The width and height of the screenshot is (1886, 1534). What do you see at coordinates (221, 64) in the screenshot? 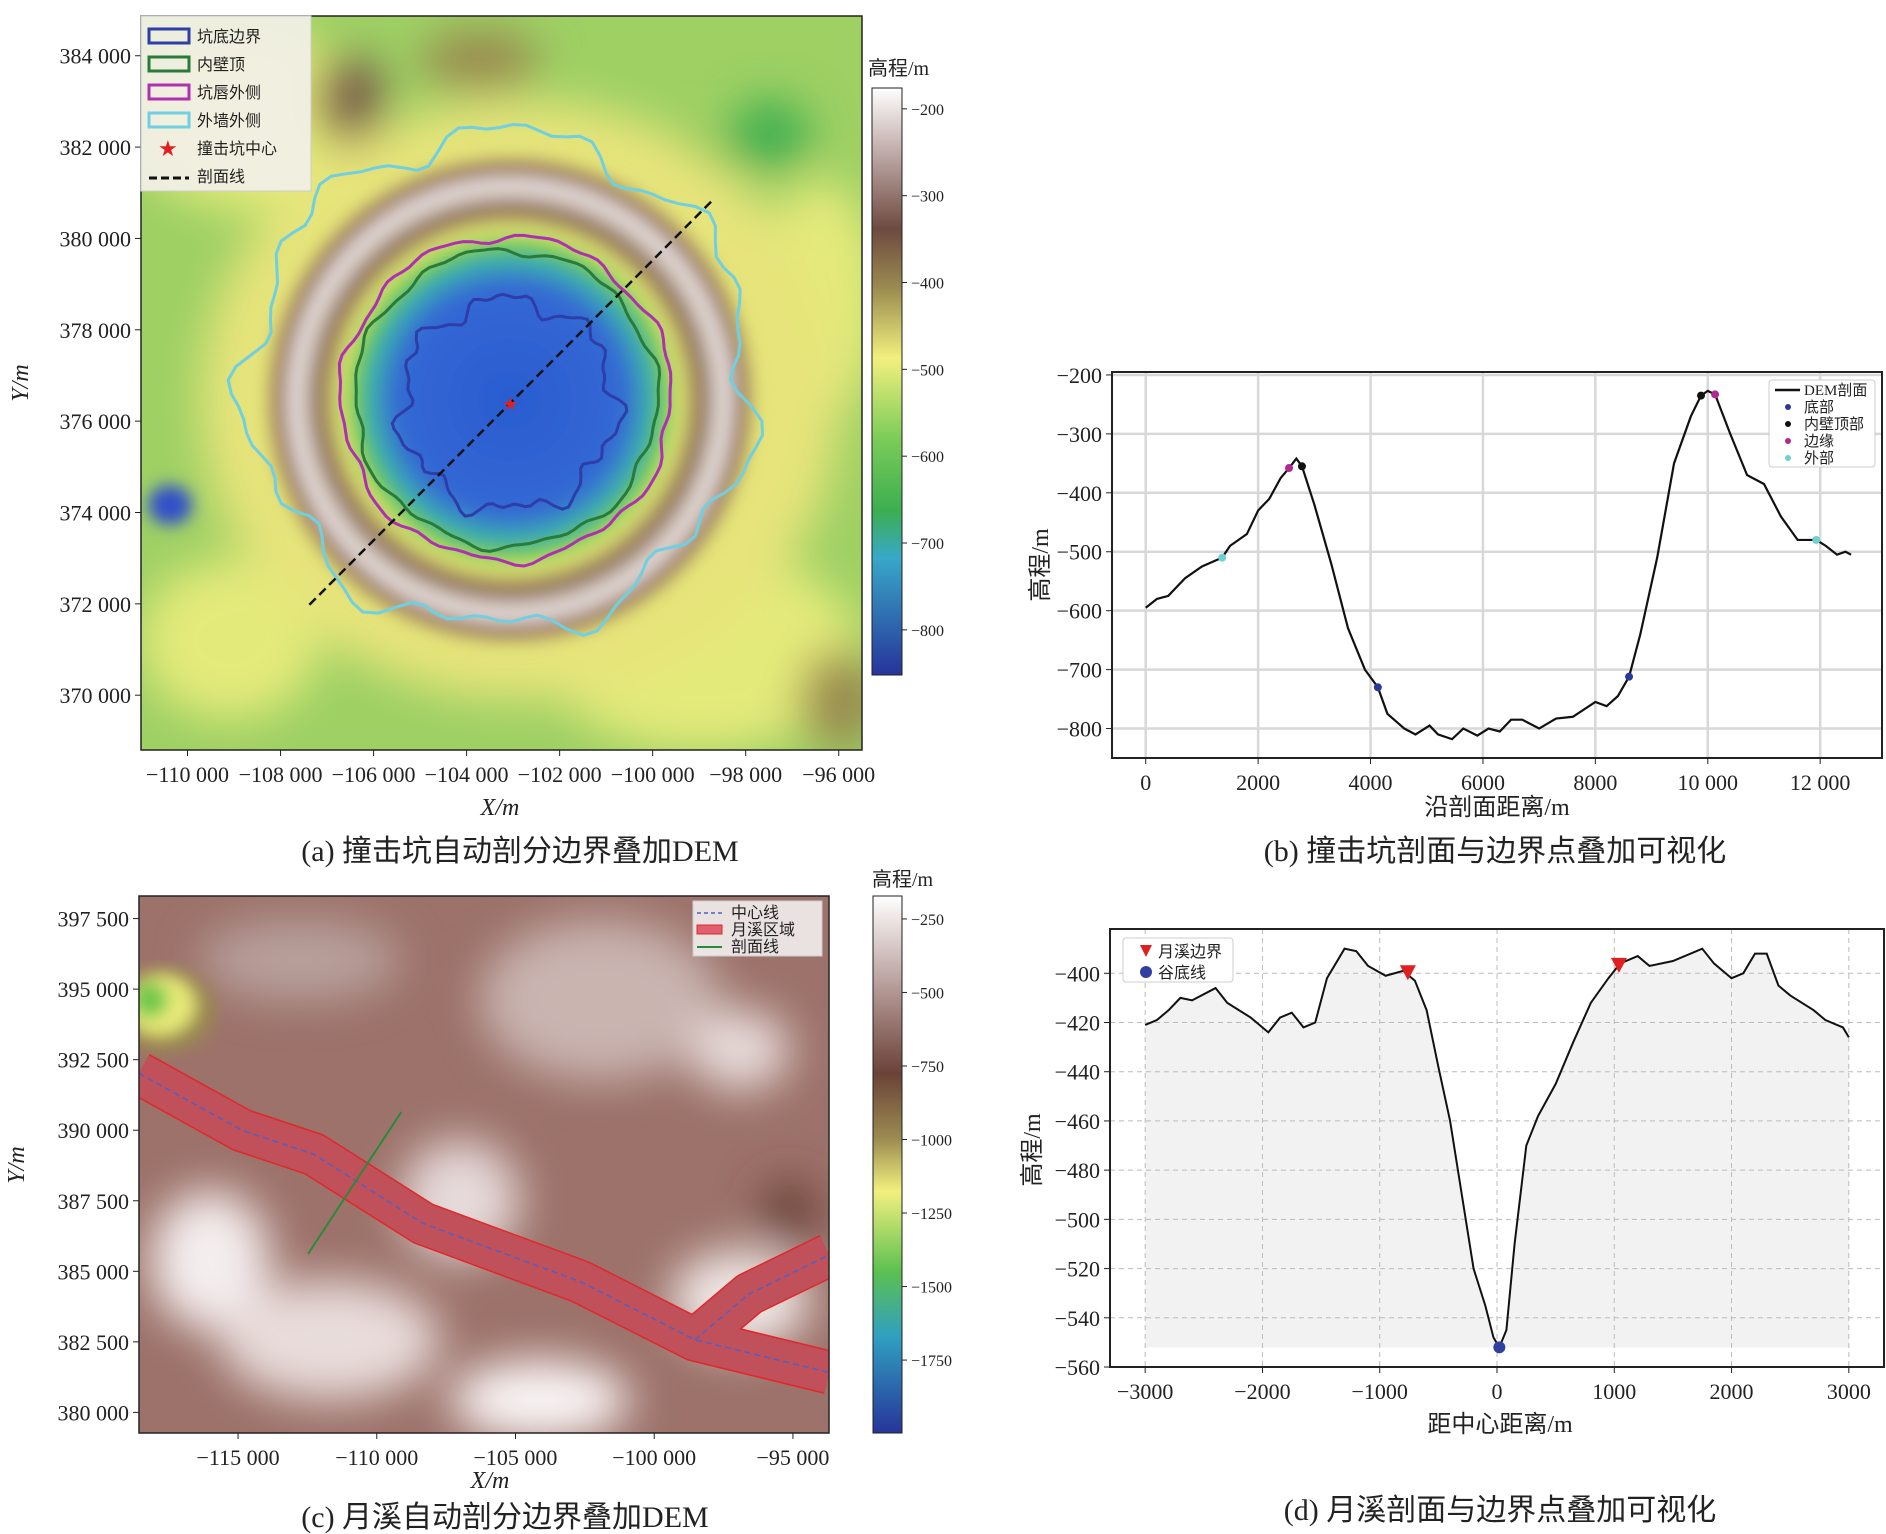
I see `legend-label: 内壁顶` at bounding box center [221, 64].